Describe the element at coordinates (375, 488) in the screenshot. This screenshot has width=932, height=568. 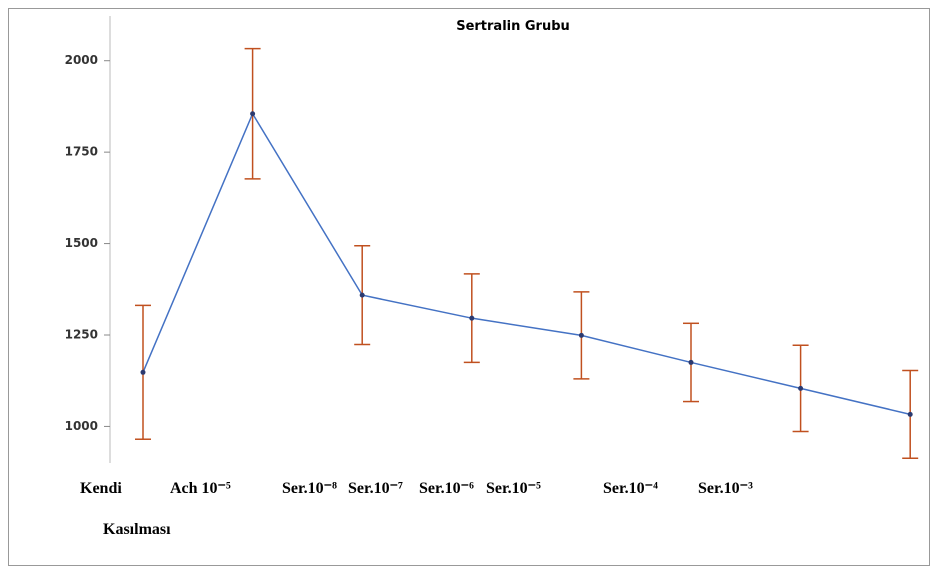
I see `x-tick-label: Ser.10⁻⁷` at that location.